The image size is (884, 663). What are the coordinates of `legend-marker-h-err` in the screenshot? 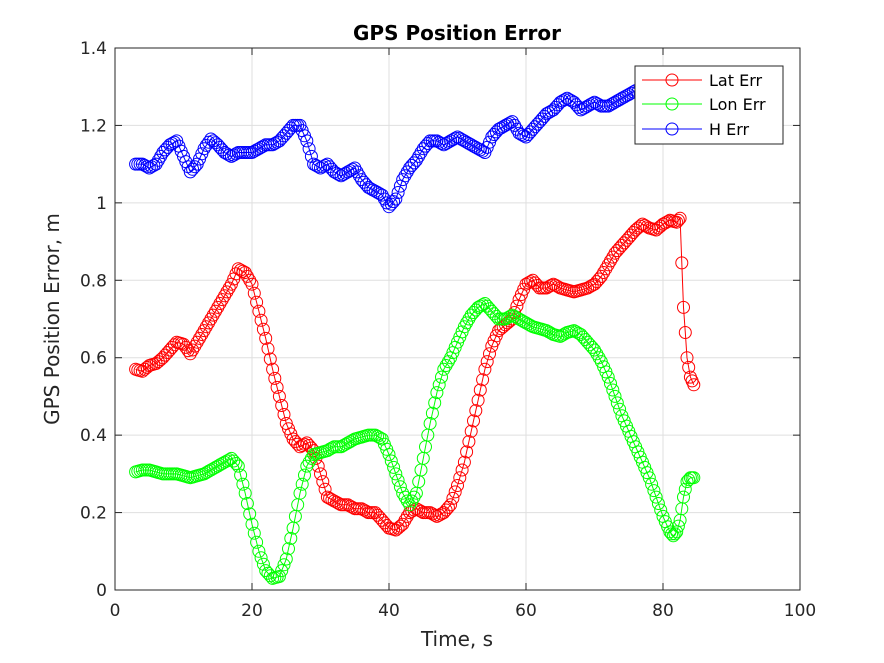 It's located at (672, 129).